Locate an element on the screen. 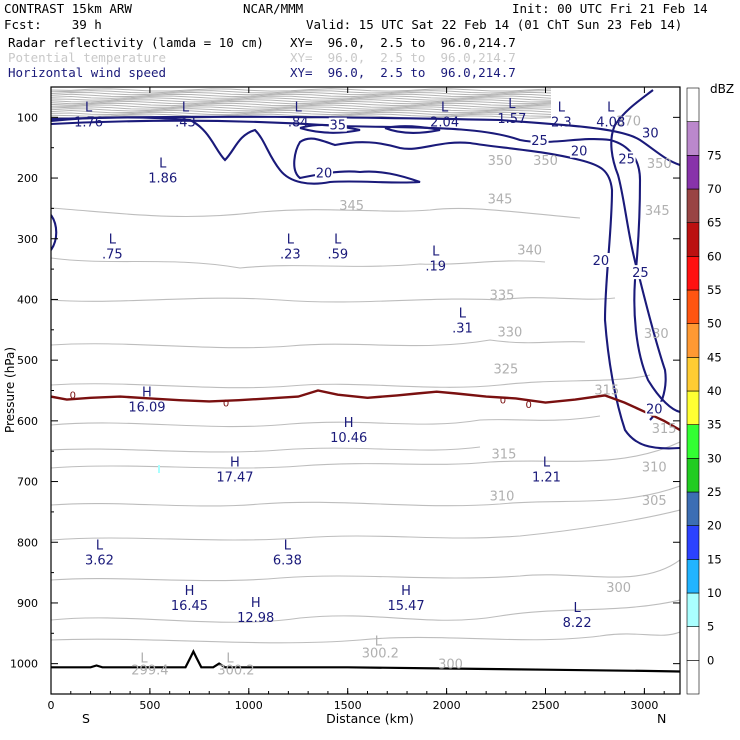  extremum-value: 1.76 is located at coordinates (88, 122).